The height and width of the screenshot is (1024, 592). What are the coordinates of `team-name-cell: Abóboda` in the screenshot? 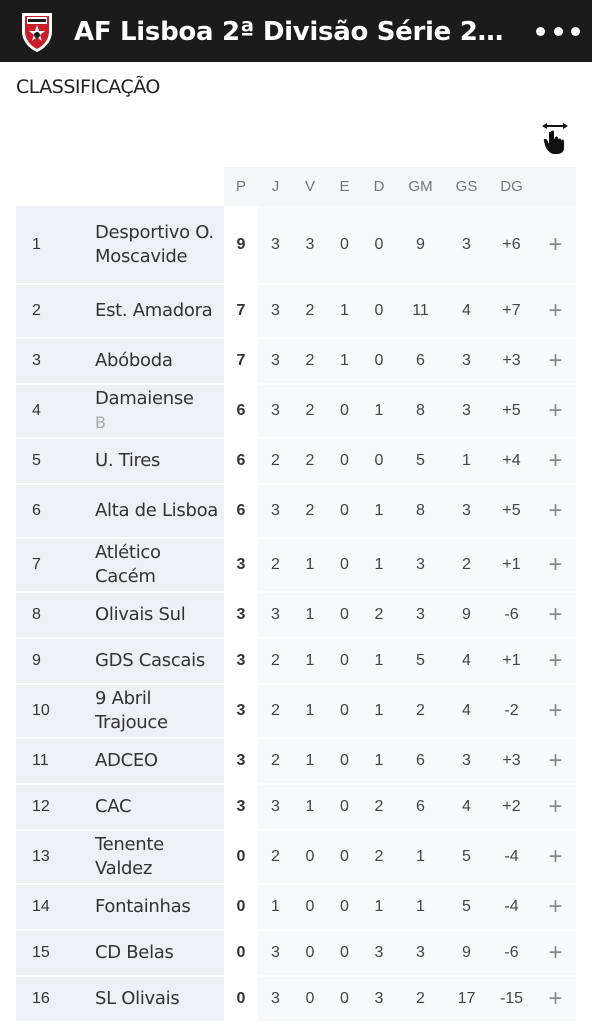 It's located at (158, 361).